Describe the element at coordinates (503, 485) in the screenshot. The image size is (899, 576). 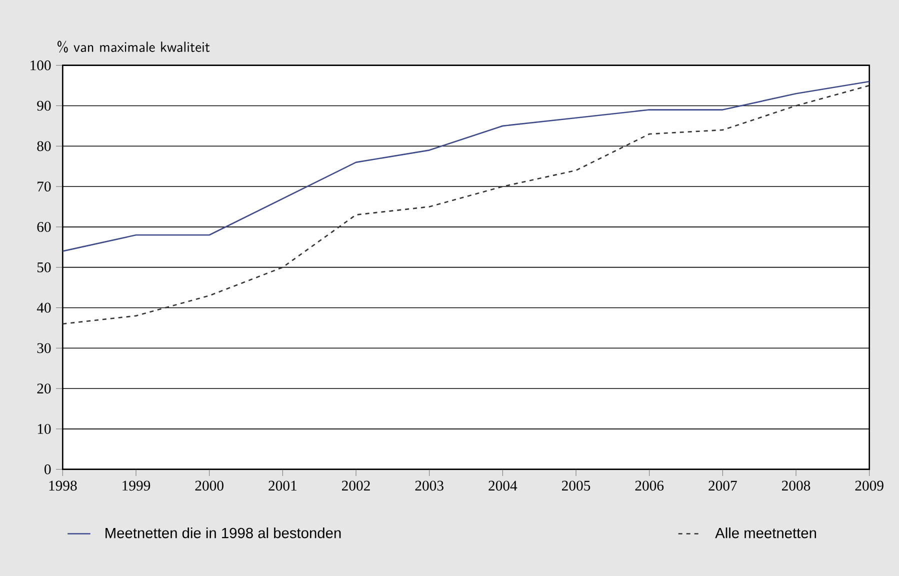
I see `x-tick-label: 2004` at that location.